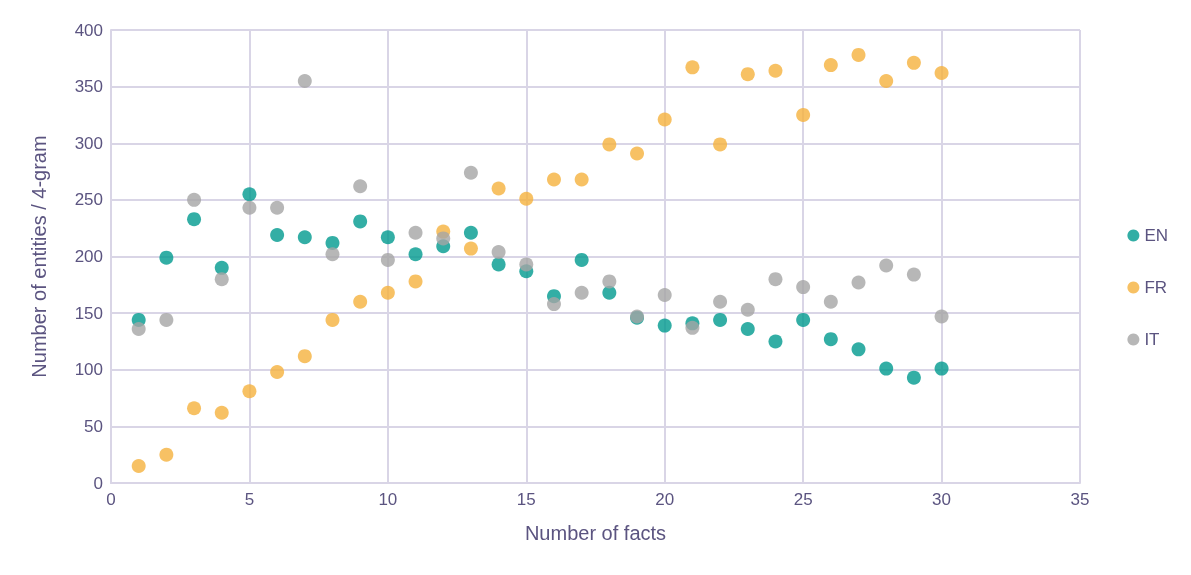  Describe the element at coordinates (388, 499) in the screenshot. I see `x-tick-label: 10` at that location.